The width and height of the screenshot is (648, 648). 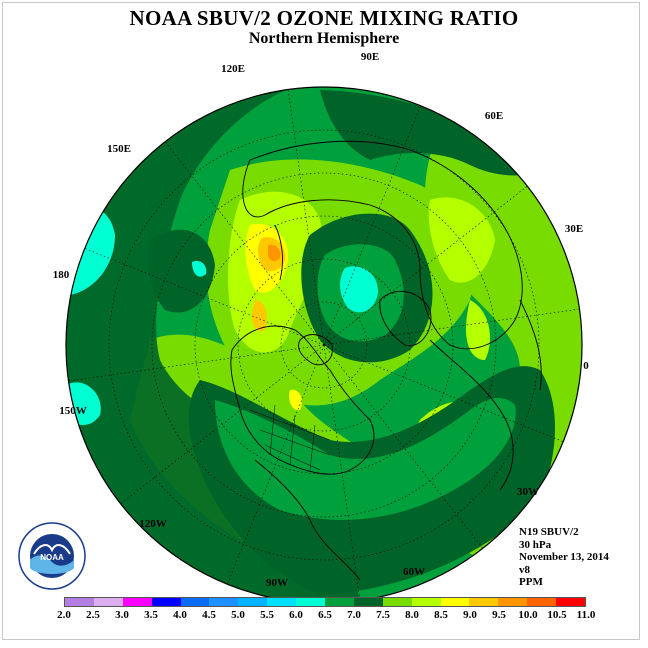 I want to click on colorbar-tick-label: 4.5, so click(x=209, y=615).